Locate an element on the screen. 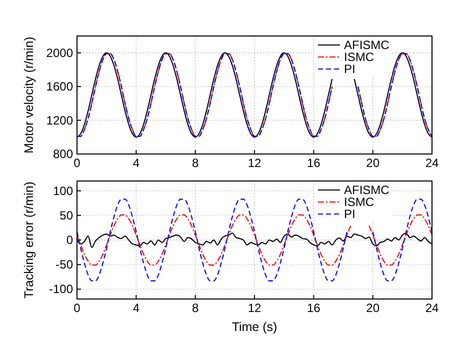 This screenshot has height=346, width=467. y-tick-label: 1600 is located at coordinates (60, 87).